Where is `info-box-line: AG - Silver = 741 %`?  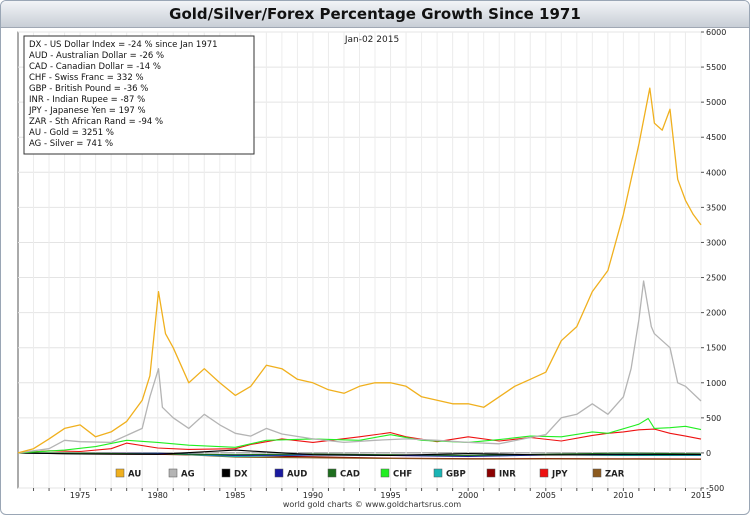 info-box-line: AG - Silver = 741 % is located at coordinates (71, 144).